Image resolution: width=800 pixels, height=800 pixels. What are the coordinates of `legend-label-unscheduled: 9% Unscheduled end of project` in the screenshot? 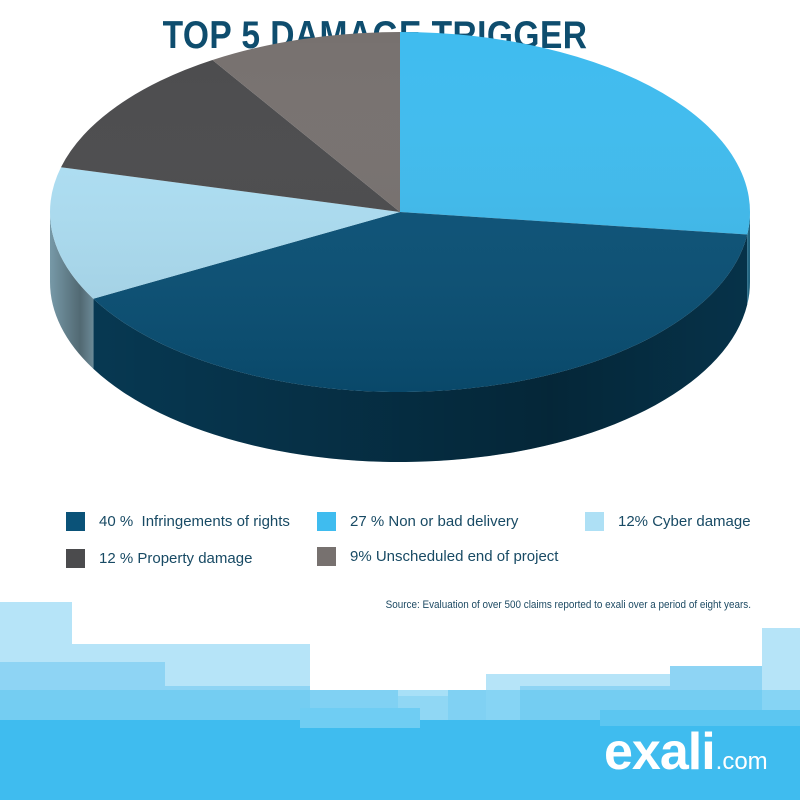 It's located at (454, 556).